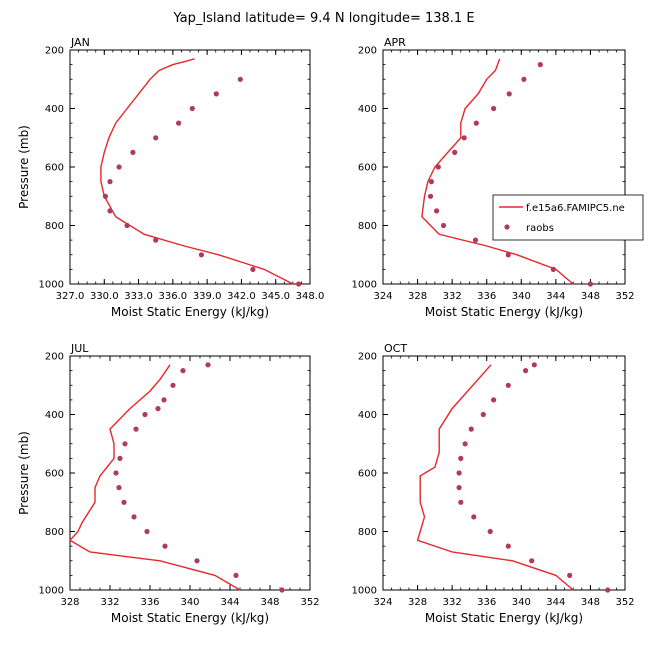  Describe the element at coordinates (540, 228) in the screenshot. I see `legend-obs-label: raobs` at that location.